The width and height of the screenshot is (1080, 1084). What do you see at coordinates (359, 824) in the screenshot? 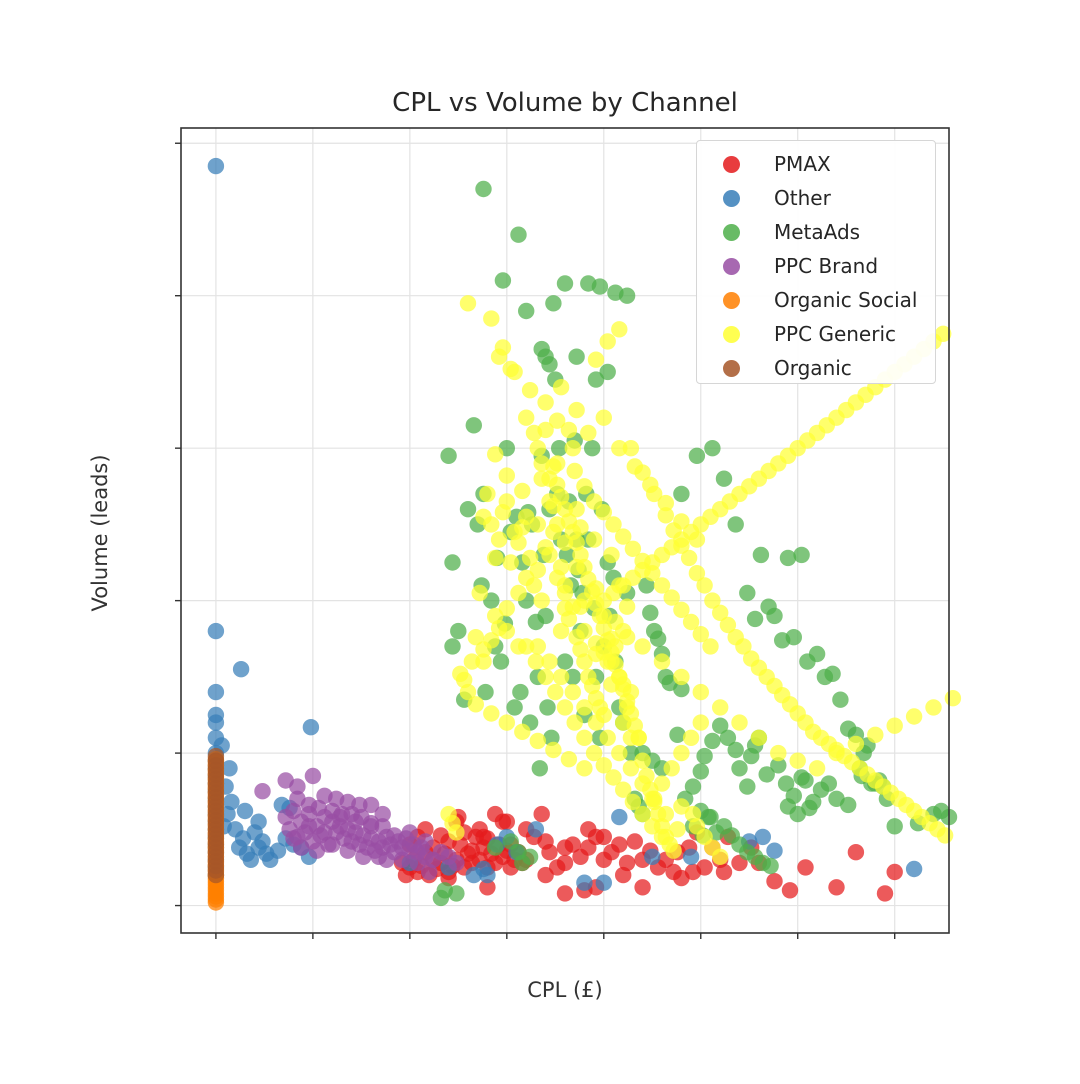
I see `series-ppc-brand` at bounding box center [359, 824].